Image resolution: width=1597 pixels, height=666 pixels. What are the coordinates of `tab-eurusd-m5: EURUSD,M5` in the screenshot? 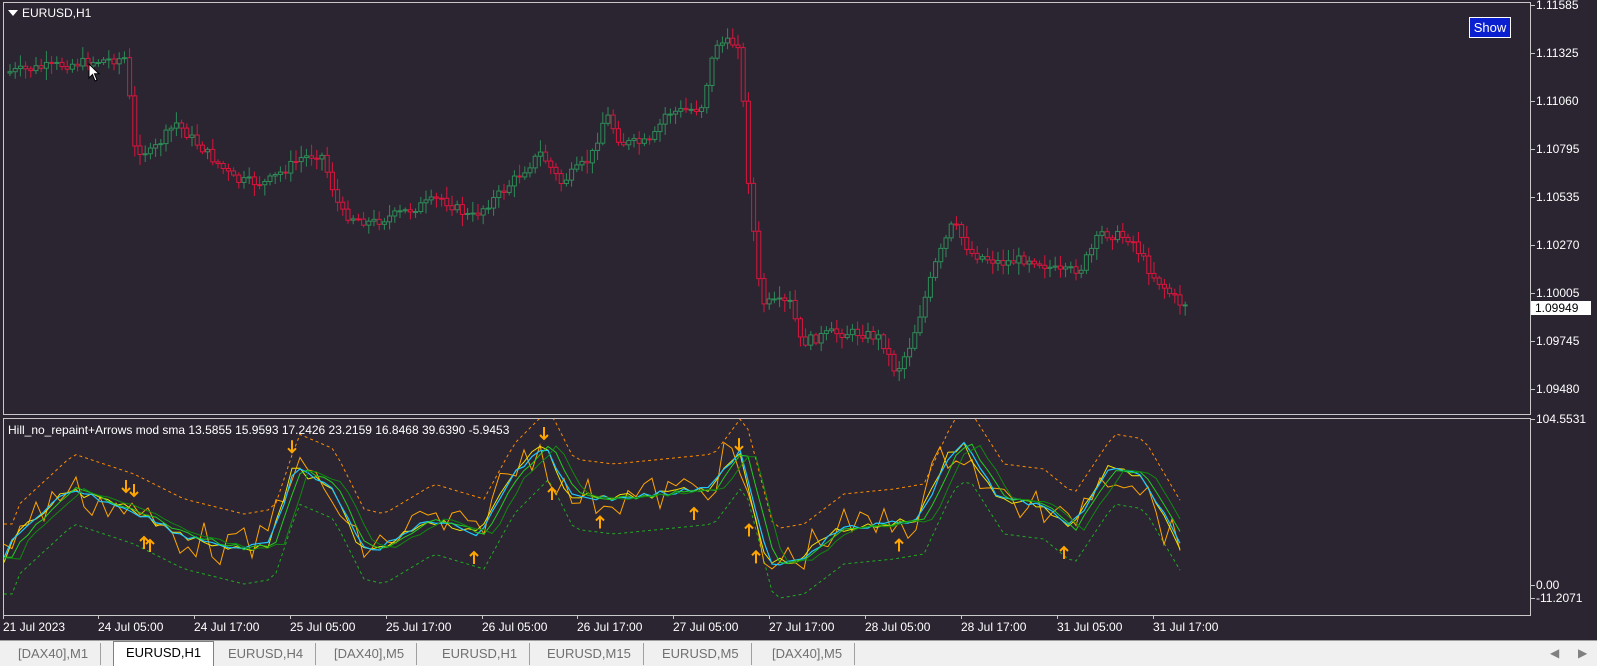 It's located at (701, 654).